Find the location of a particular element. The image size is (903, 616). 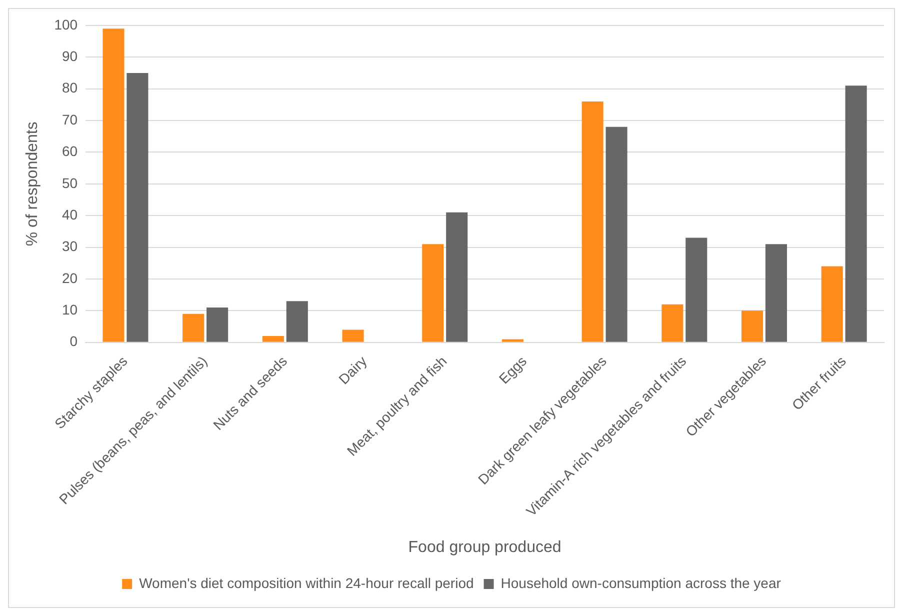

legend-label: Women's diet composition within 24-hour recall period is located at coordinates (306, 582).